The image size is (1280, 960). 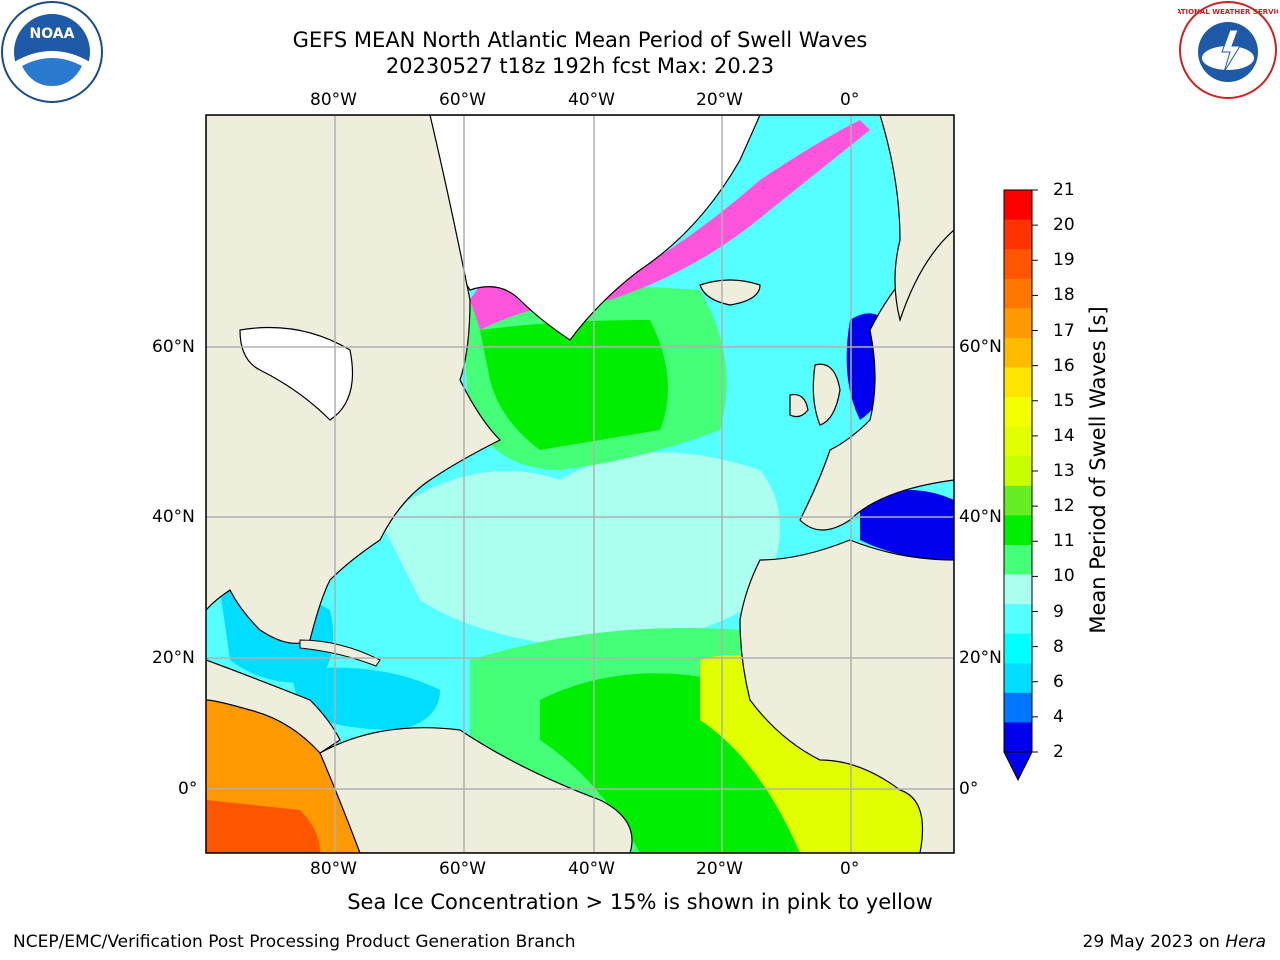 I want to click on colorbar-tick-label: 4, so click(x=1058, y=716).